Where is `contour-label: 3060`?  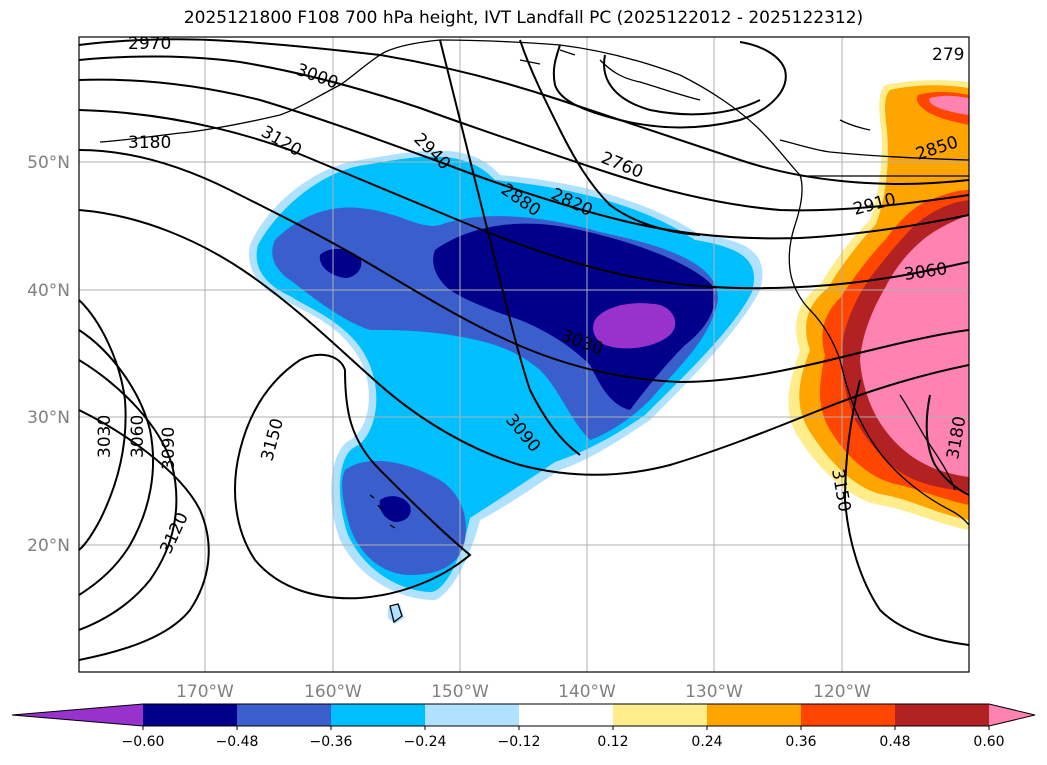 contour-label: 3060 is located at coordinates (138, 436).